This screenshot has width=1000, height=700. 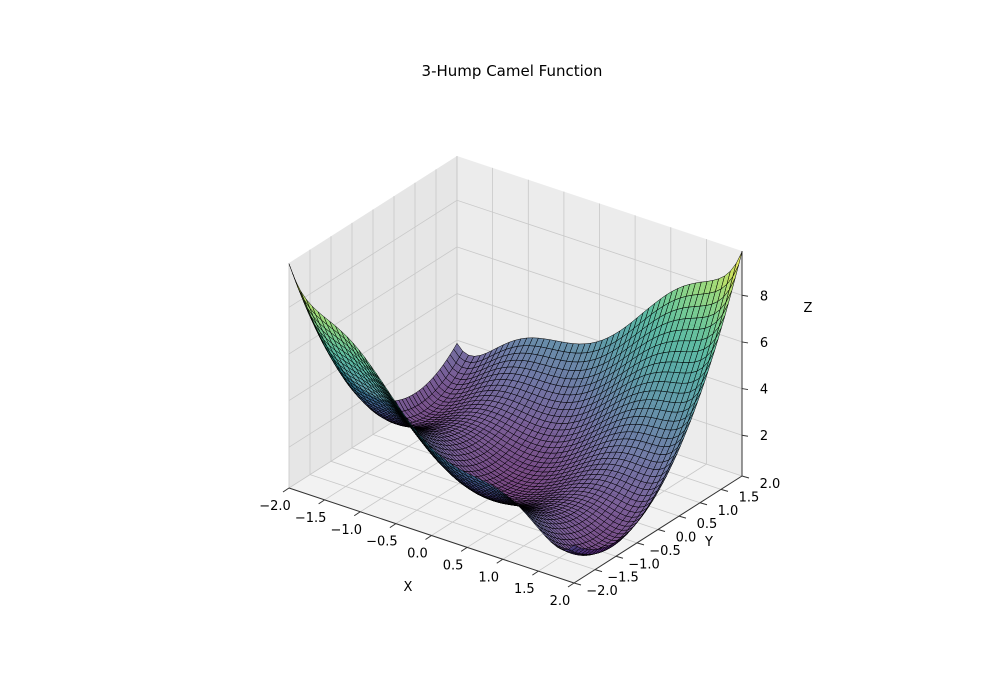 What do you see at coordinates (707, 524) in the screenshot?
I see `y-tick-label: 0.5` at bounding box center [707, 524].